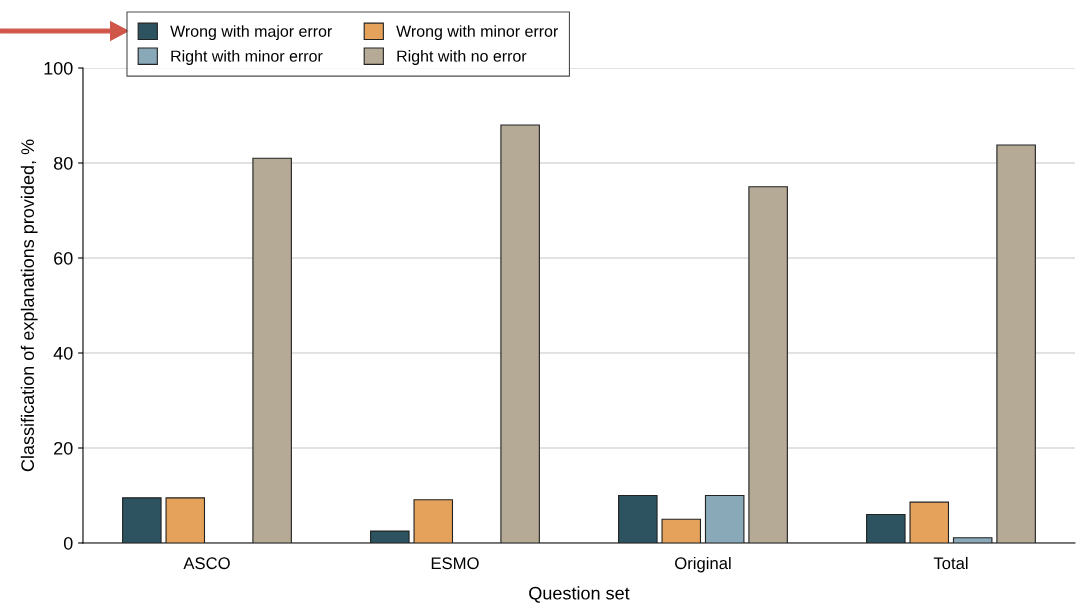 The height and width of the screenshot is (611, 1082). Describe the element at coordinates (703, 564) in the screenshot. I see `x-tick-label: Original` at that location.